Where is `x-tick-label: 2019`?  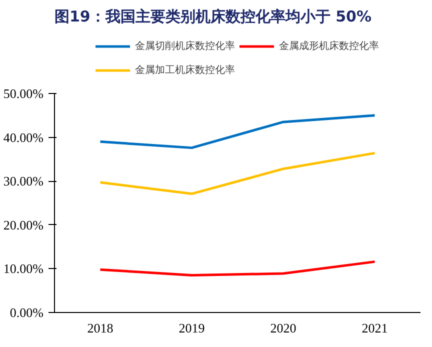
x-tick-label: 2019 is located at coordinates (191, 328).